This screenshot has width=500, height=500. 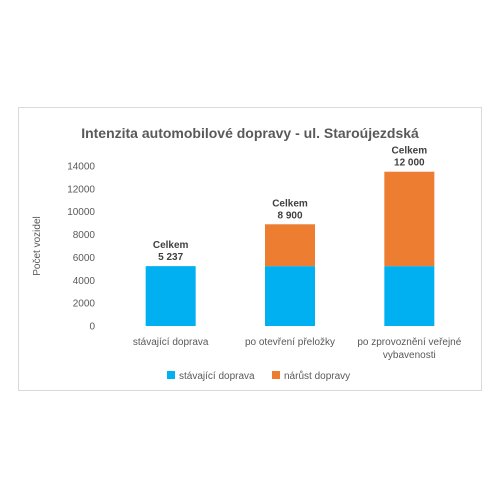 What do you see at coordinates (409, 355) in the screenshot?
I see `category-label: vybavenosti` at bounding box center [409, 355].